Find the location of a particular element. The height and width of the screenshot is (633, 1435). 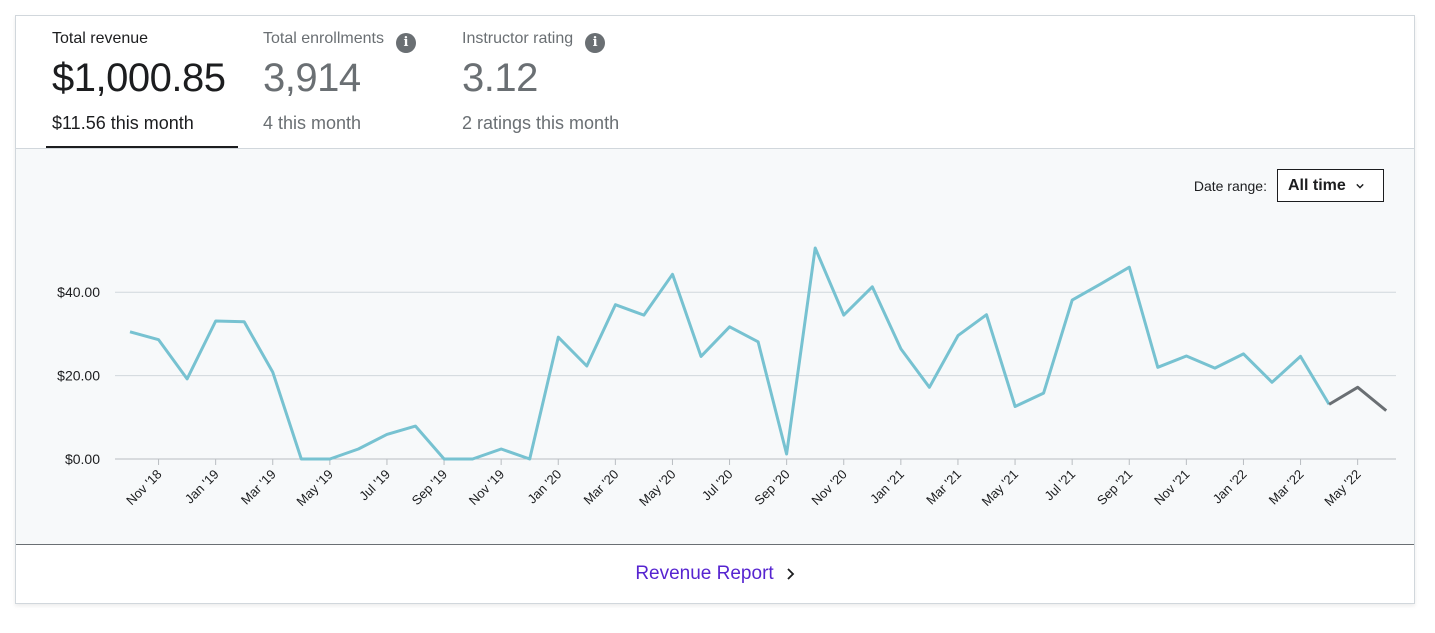

x-tick-label: Sep '20 is located at coordinates (771, 487).